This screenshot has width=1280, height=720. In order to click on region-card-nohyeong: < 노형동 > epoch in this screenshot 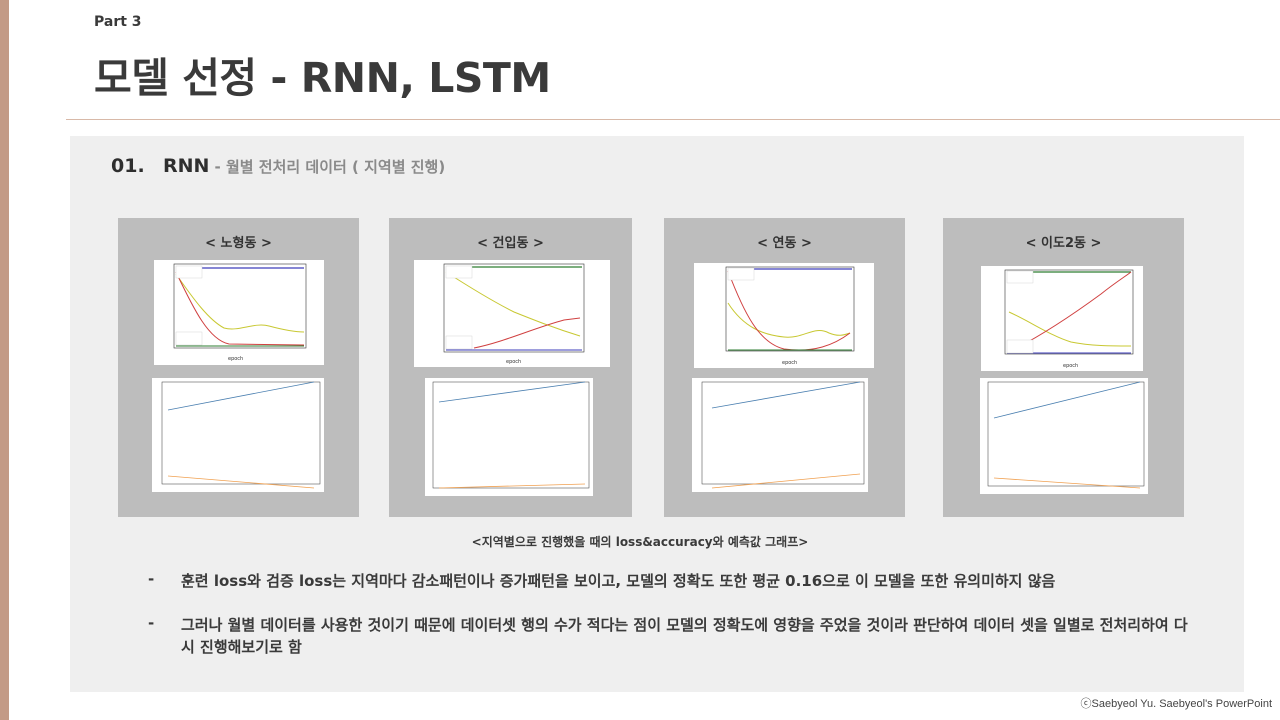, I will do `click(238, 367)`.